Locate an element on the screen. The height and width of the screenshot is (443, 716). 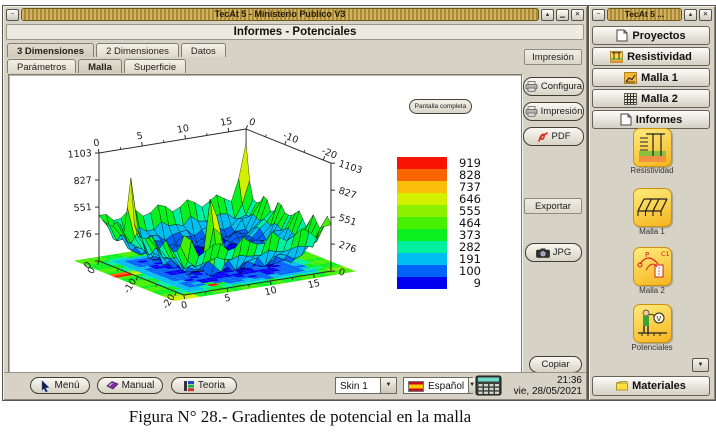
malla-1-shortcut-icon is located at coordinates (652, 207).